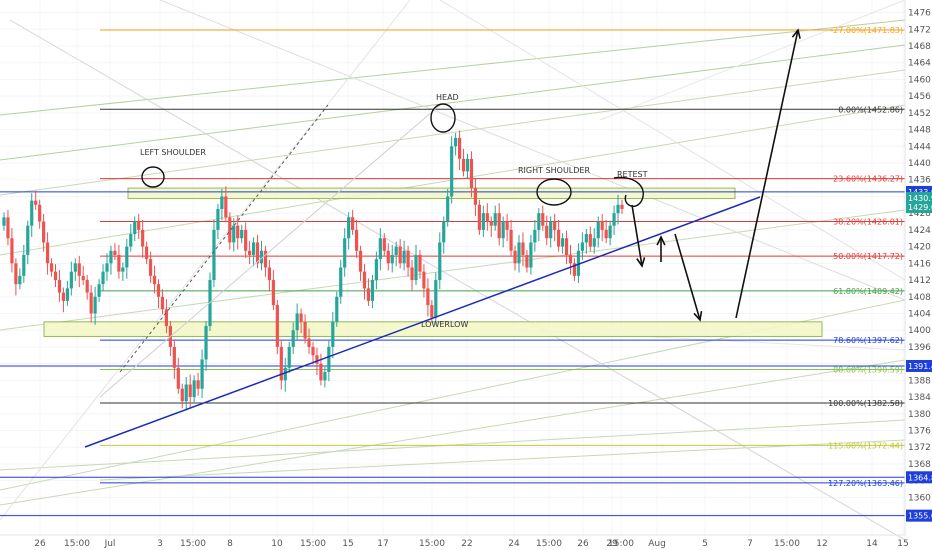  I want to click on price-tick-label: 1448, so click(919, 131).